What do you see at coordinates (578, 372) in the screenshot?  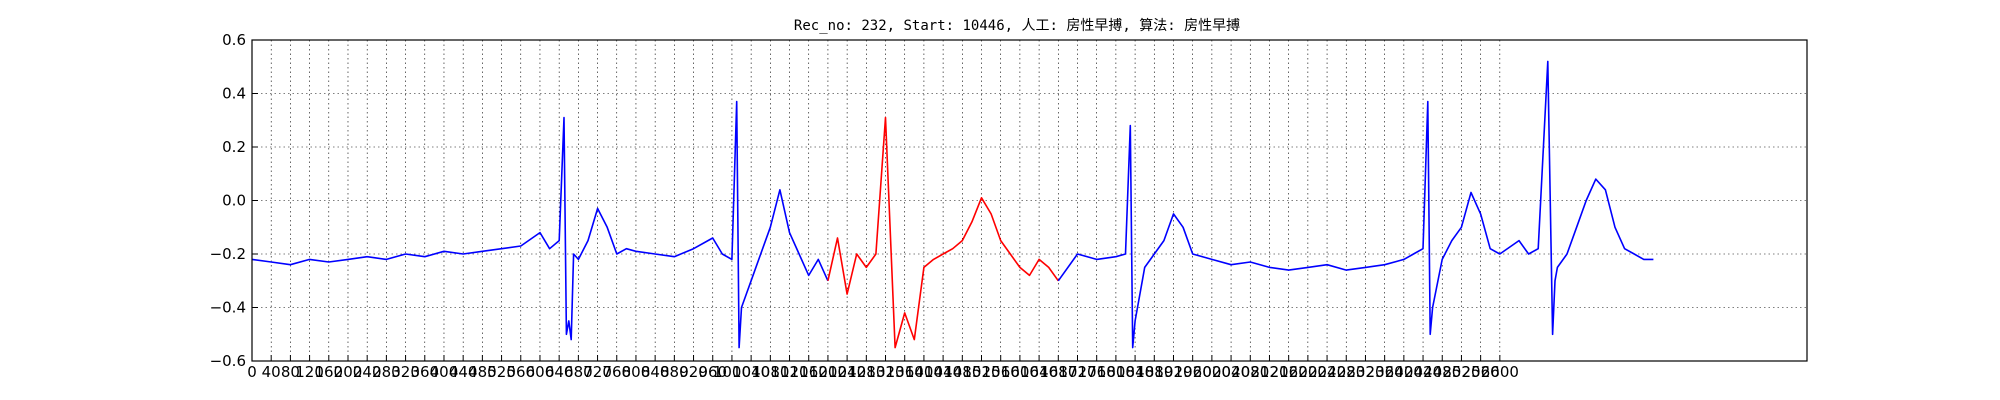 I see `x-tick-label: 680` at bounding box center [578, 372].